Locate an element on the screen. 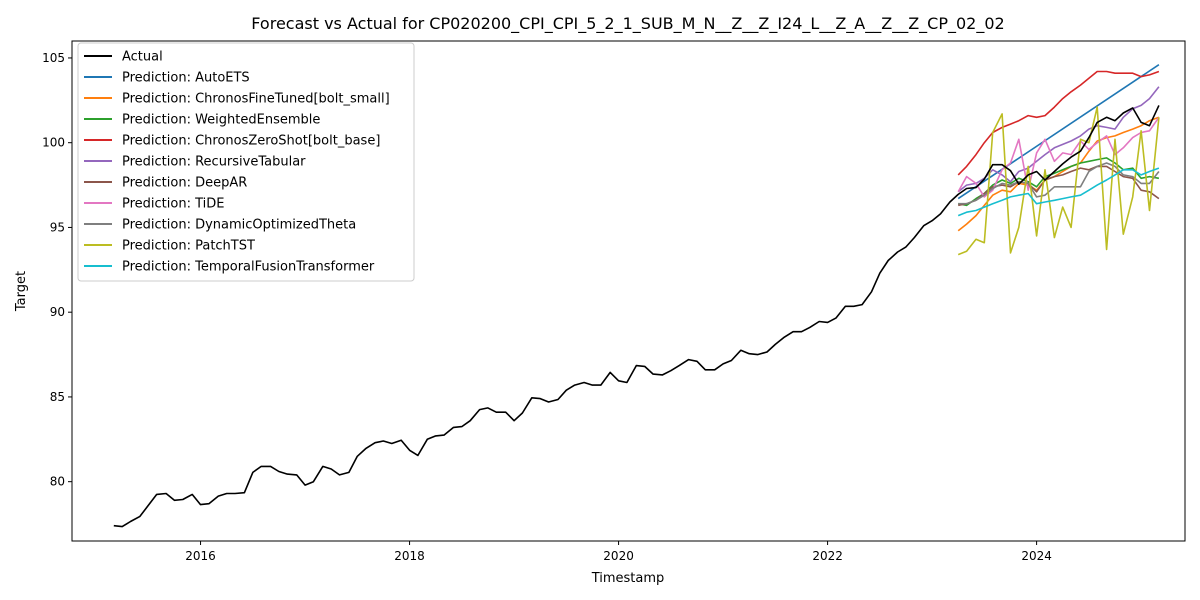 This screenshot has height=600, width=1200. x-tick-label: 2018 is located at coordinates (409, 556).